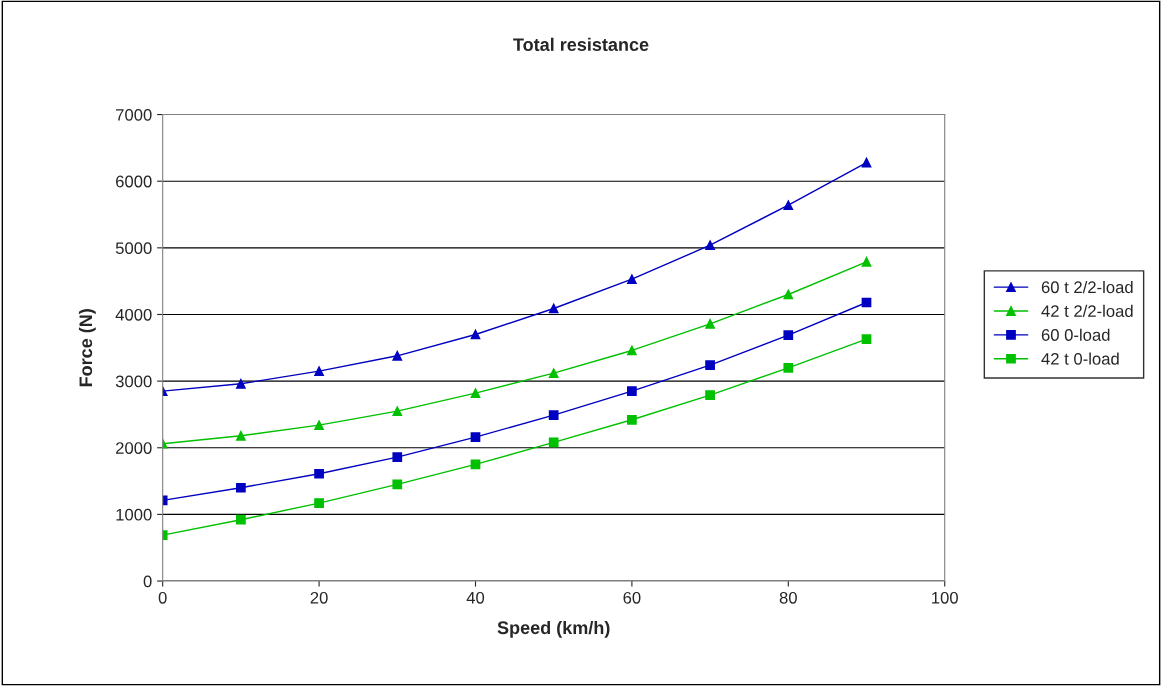 The height and width of the screenshot is (686, 1162). Describe the element at coordinates (162, 597) in the screenshot. I see `x-tick-label: 0` at that location.